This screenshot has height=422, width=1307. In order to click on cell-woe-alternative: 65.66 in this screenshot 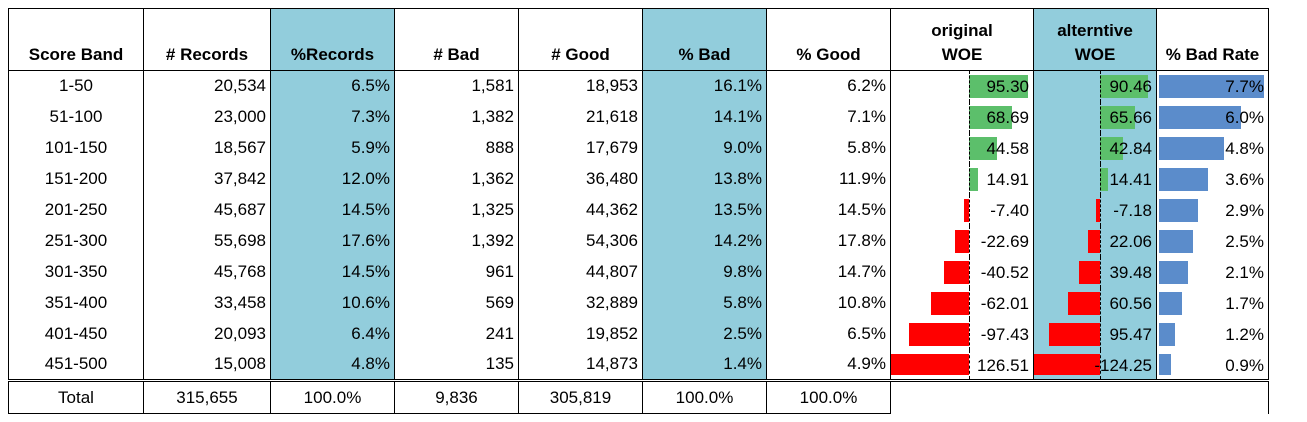, I will do `click(1095, 117)`.